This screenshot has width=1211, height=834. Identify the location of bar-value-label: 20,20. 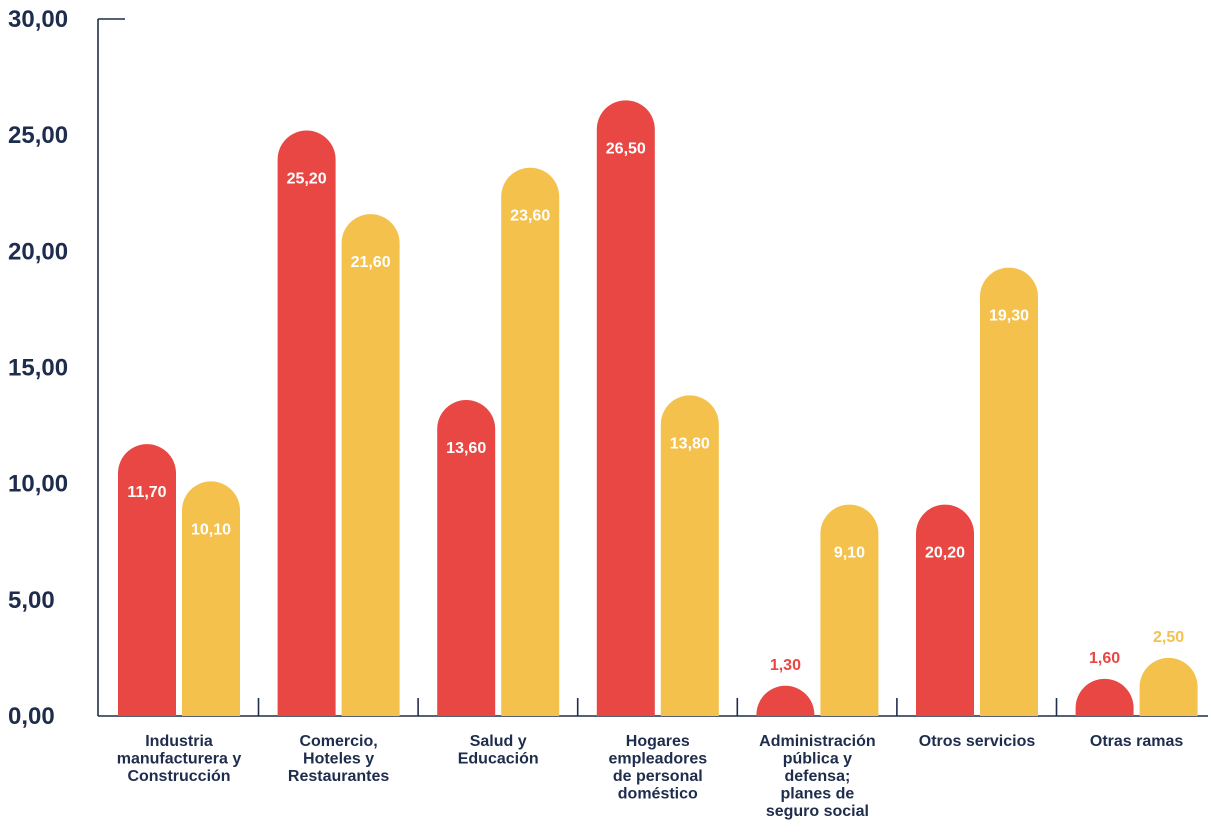
(945, 553).